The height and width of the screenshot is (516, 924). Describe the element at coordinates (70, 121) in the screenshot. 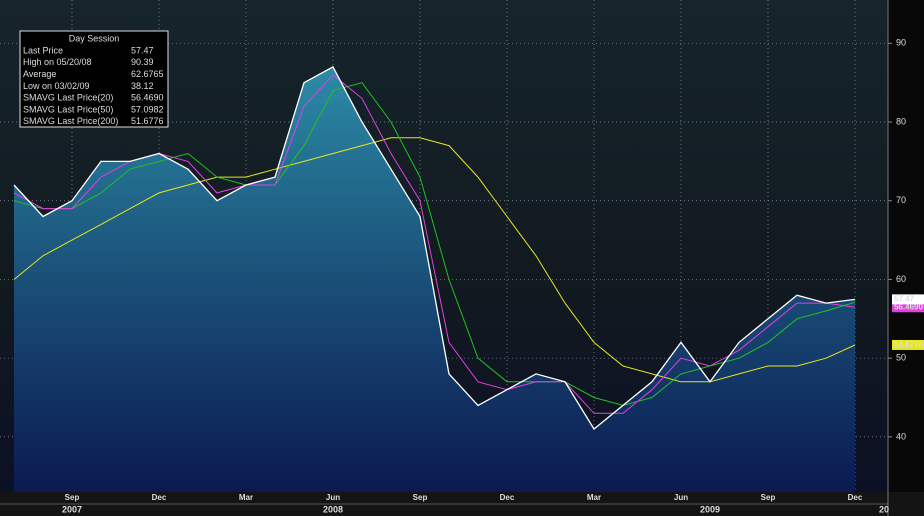

I see `legend-label: SMAVG Last Price(200)` at that location.